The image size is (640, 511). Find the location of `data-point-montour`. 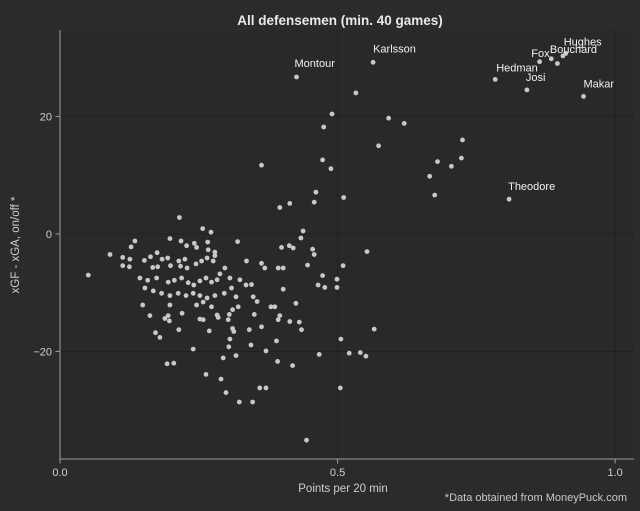

data-point-montour is located at coordinates (296, 77).